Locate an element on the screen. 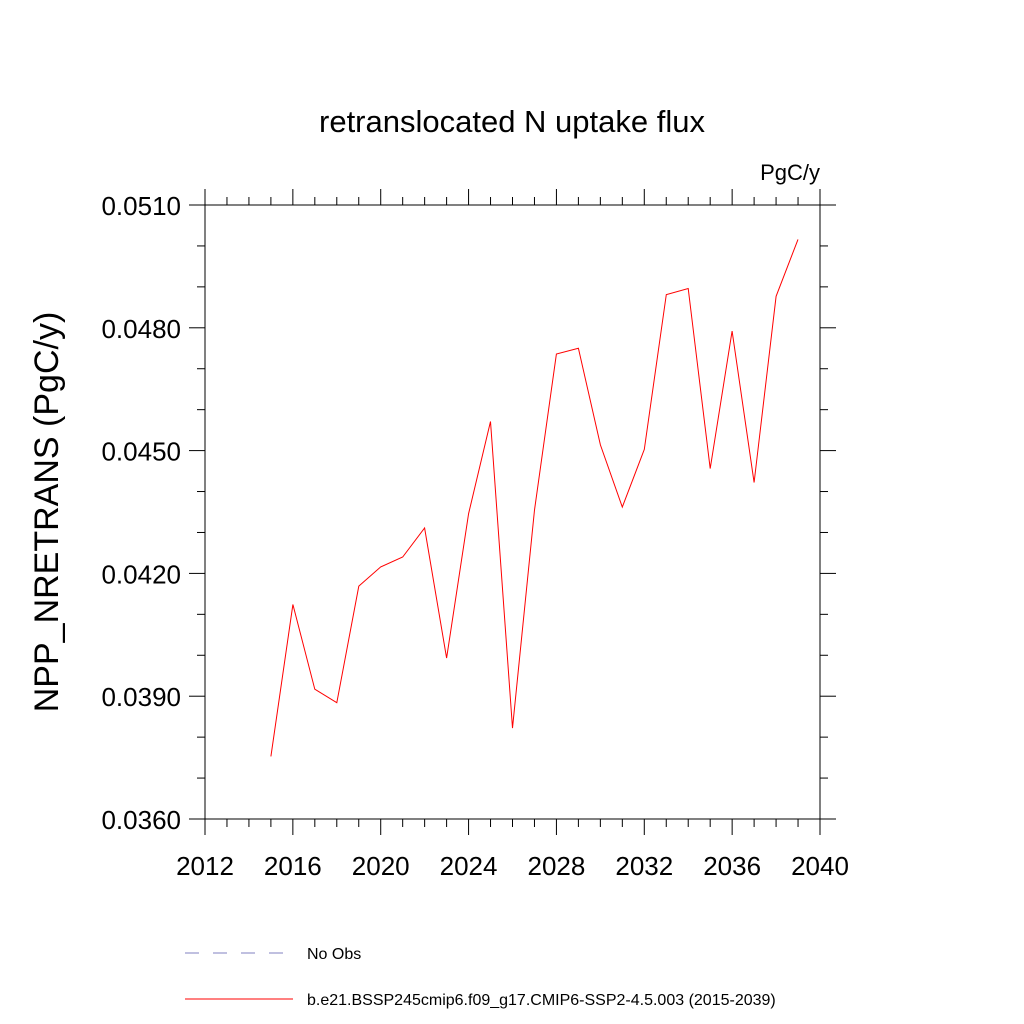 The image size is (1024, 1024). units-label: PgC/y is located at coordinates (790, 172).